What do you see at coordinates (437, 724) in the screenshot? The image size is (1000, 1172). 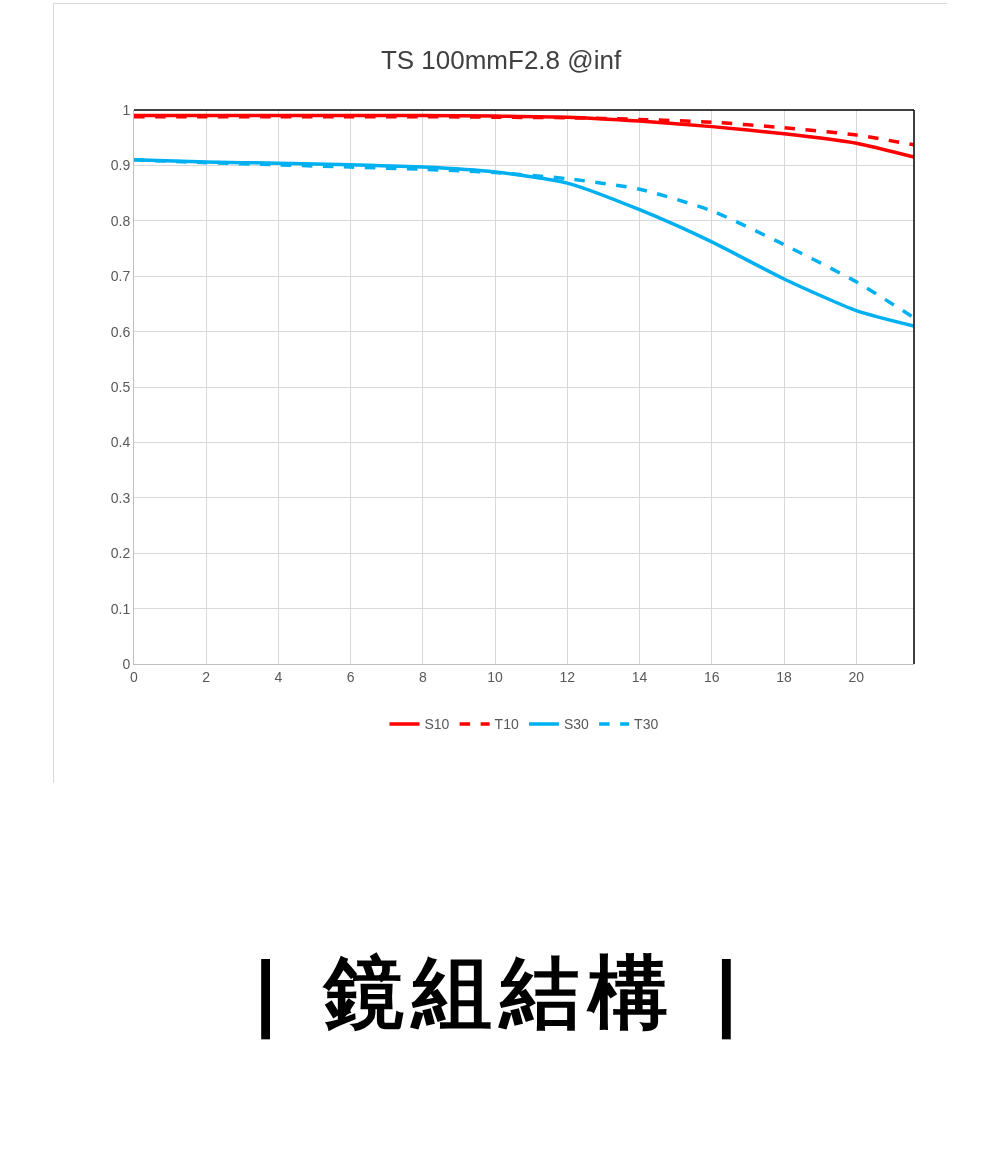 I see `legend-label: S10` at bounding box center [437, 724].